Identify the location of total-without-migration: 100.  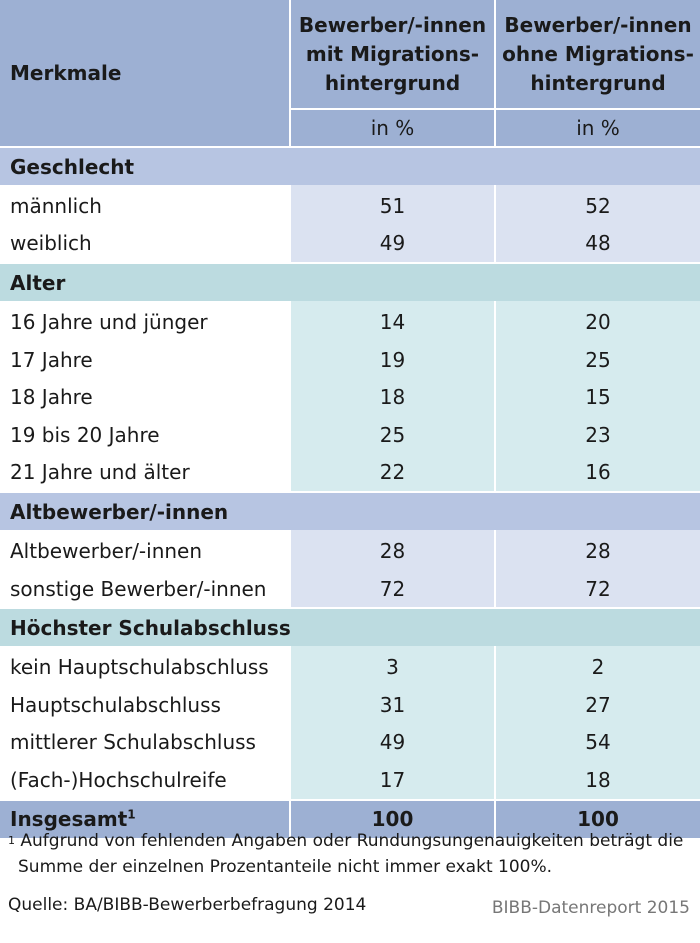
(597, 818).